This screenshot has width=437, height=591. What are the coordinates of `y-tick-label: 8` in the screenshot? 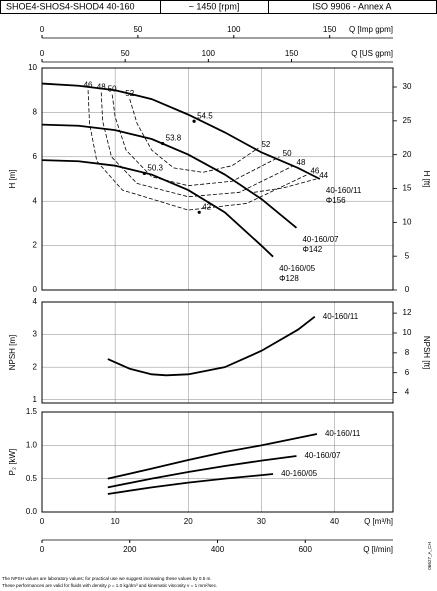 It's located at (35, 112).